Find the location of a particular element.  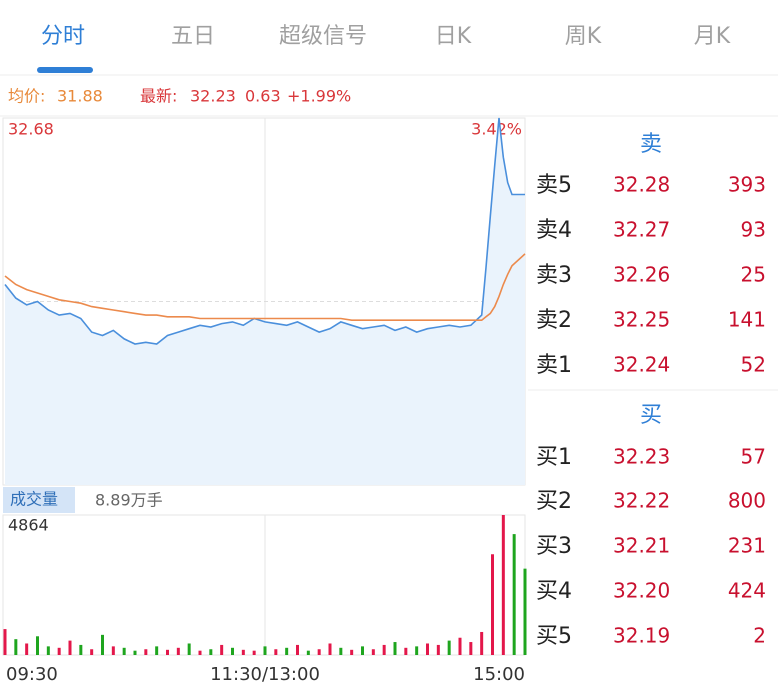

volume-tag is located at coordinates (39, 500).